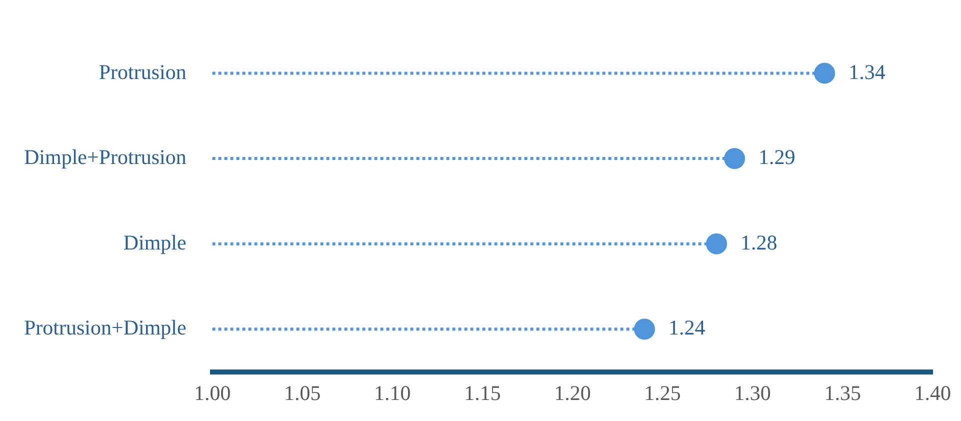 This screenshot has width=961, height=421. I want to click on x-tick-label: 1.15, so click(482, 392).